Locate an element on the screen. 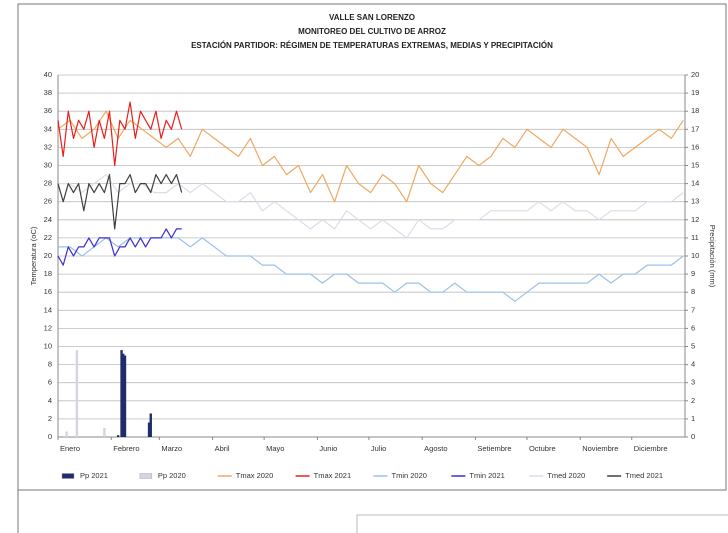 The width and height of the screenshot is (728, 533). y2-tick-label: 17 is located at coordinates (695, 128).